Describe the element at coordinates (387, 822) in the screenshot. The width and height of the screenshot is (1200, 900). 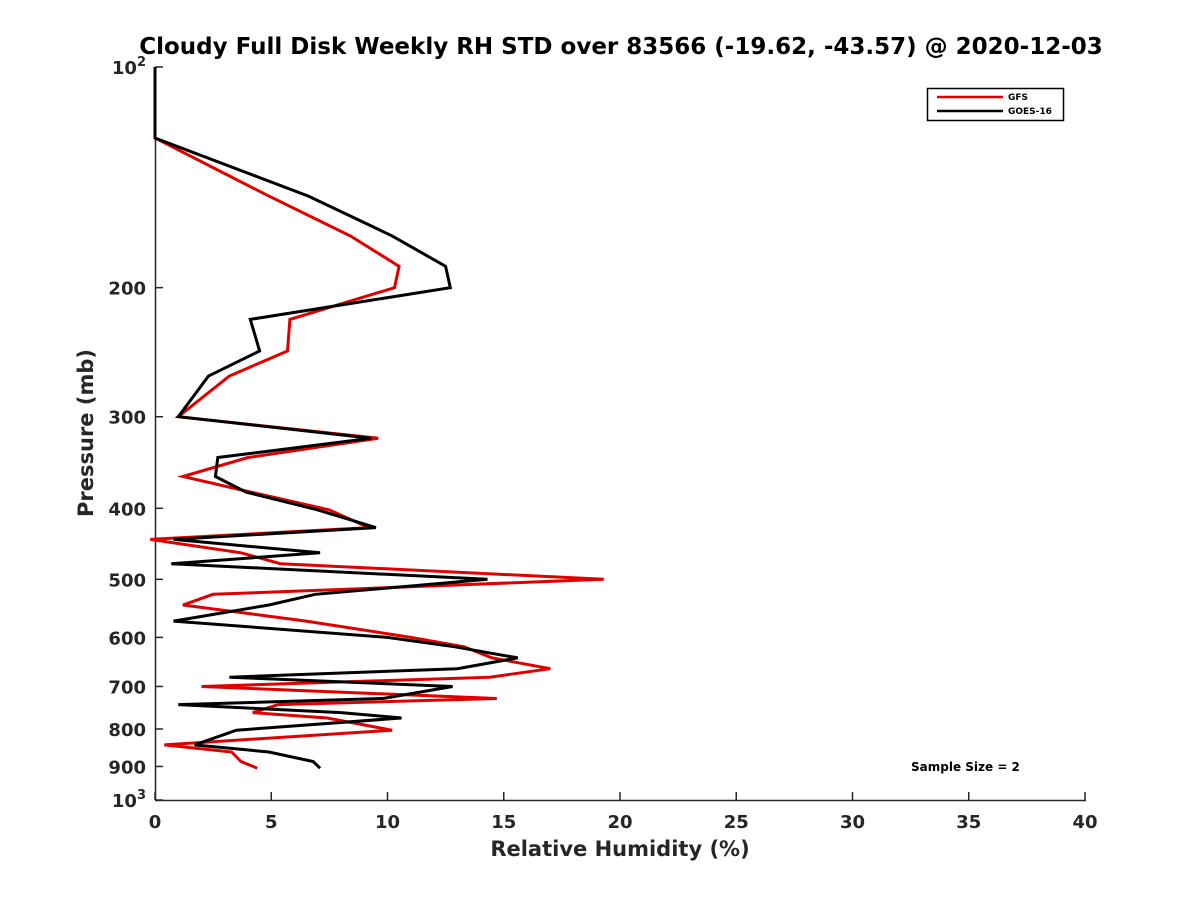
I see `x-tick-label: 10` at that location.